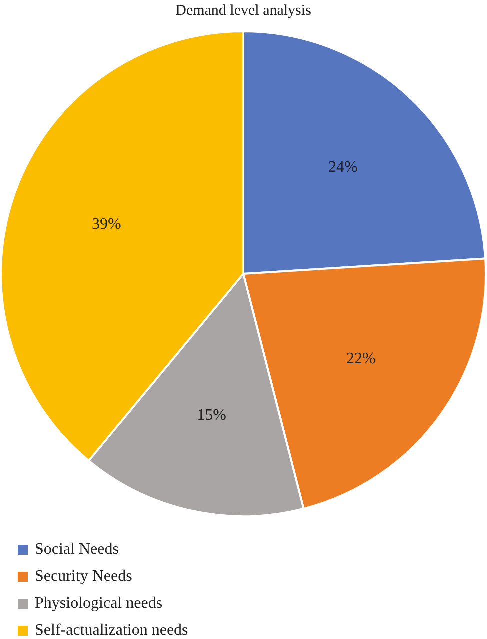  What do you see at coordinates (83, 577) in the screenshot?
I see `legend-label: Security Needs` at bounding box center [83, 577].